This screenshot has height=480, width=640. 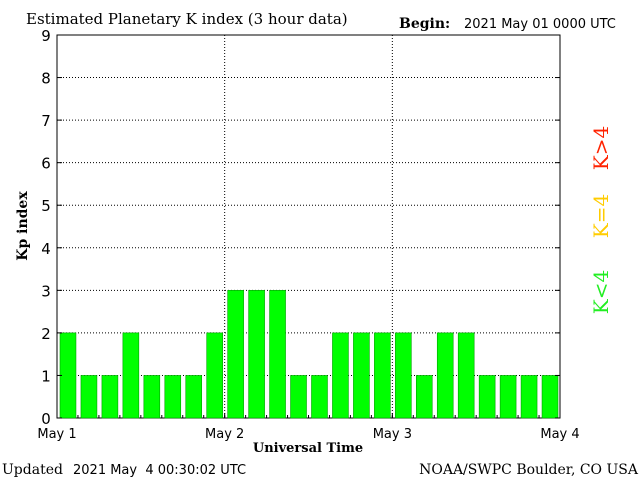 I want to click on updated-value: 2021 May 4 00:30:02 UTC, so click(x=159, y=470).